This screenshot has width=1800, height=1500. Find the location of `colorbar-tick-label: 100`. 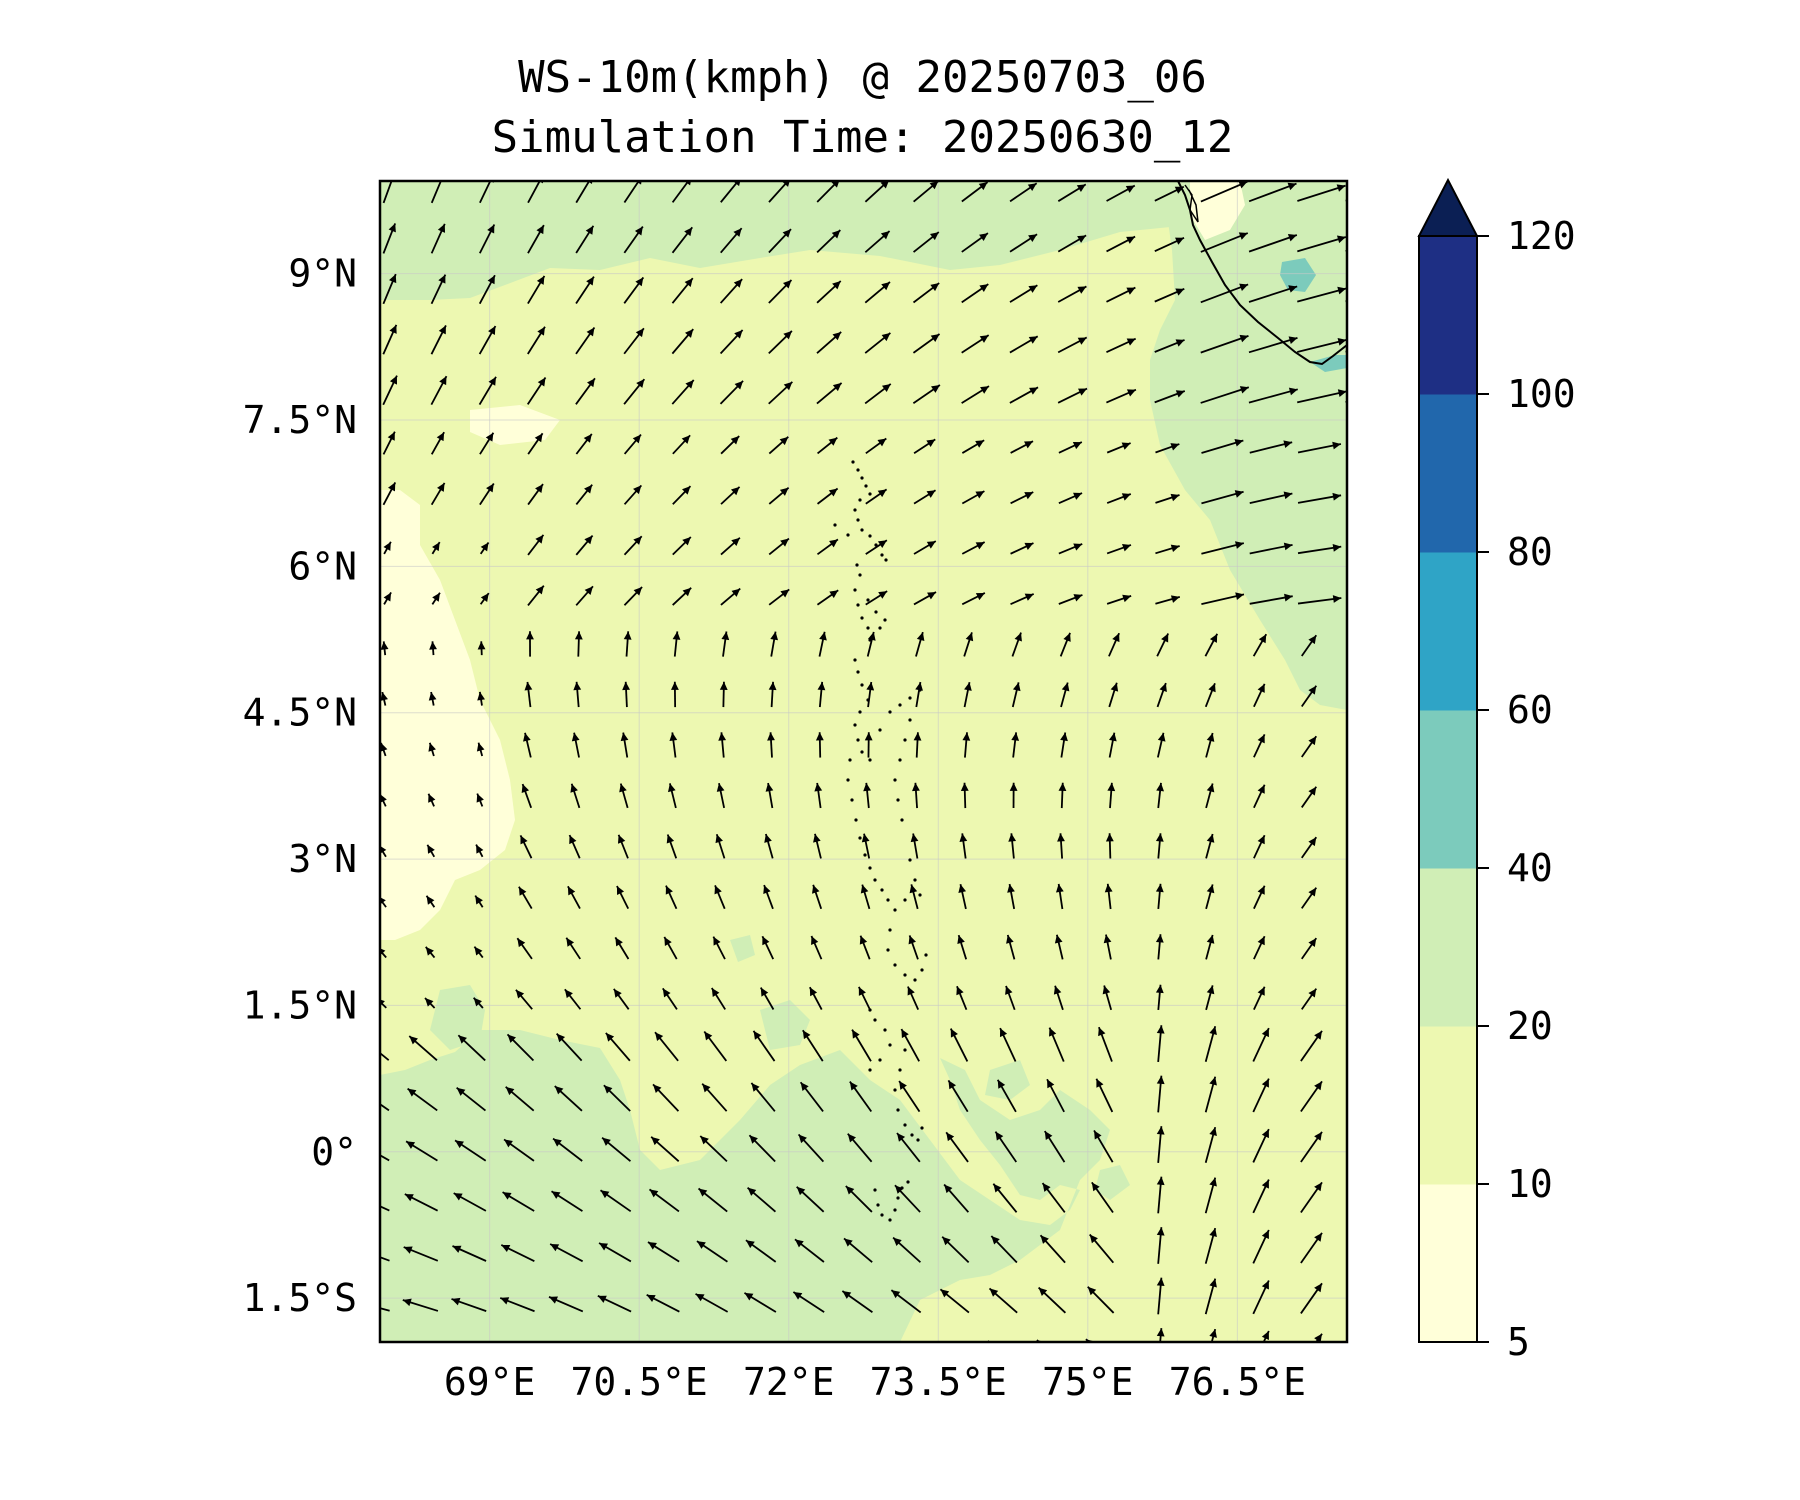

colorbar-tick-label: 100 is located at coordinates (1541, 394).